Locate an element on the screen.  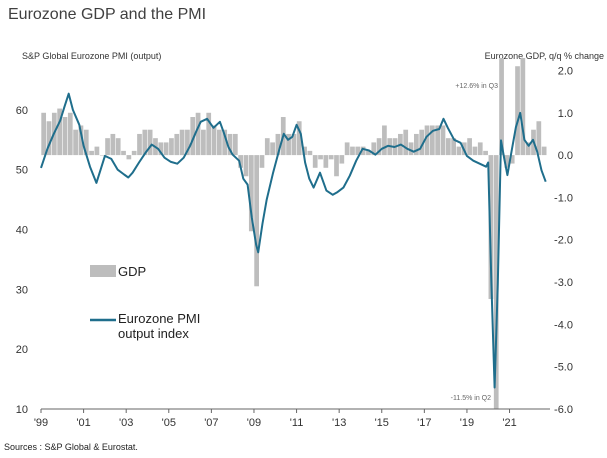
gdp-bar-2019Q3 is located at coordinates (480, 149).